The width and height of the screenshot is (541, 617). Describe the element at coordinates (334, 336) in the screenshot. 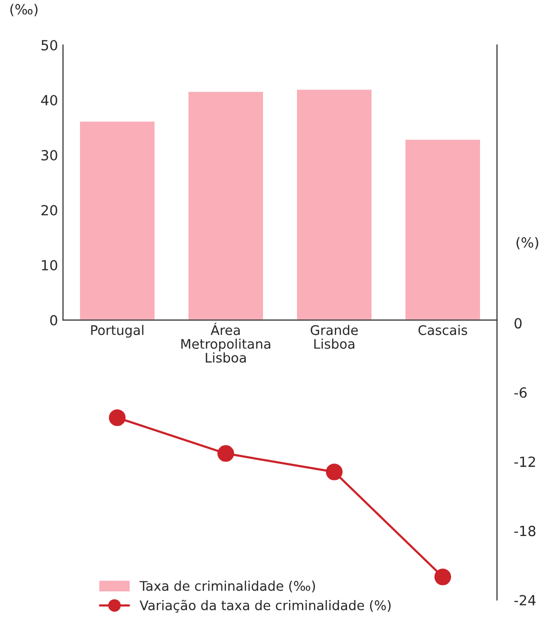

I see `x-tick-label: Grande Lisboa` at that location.